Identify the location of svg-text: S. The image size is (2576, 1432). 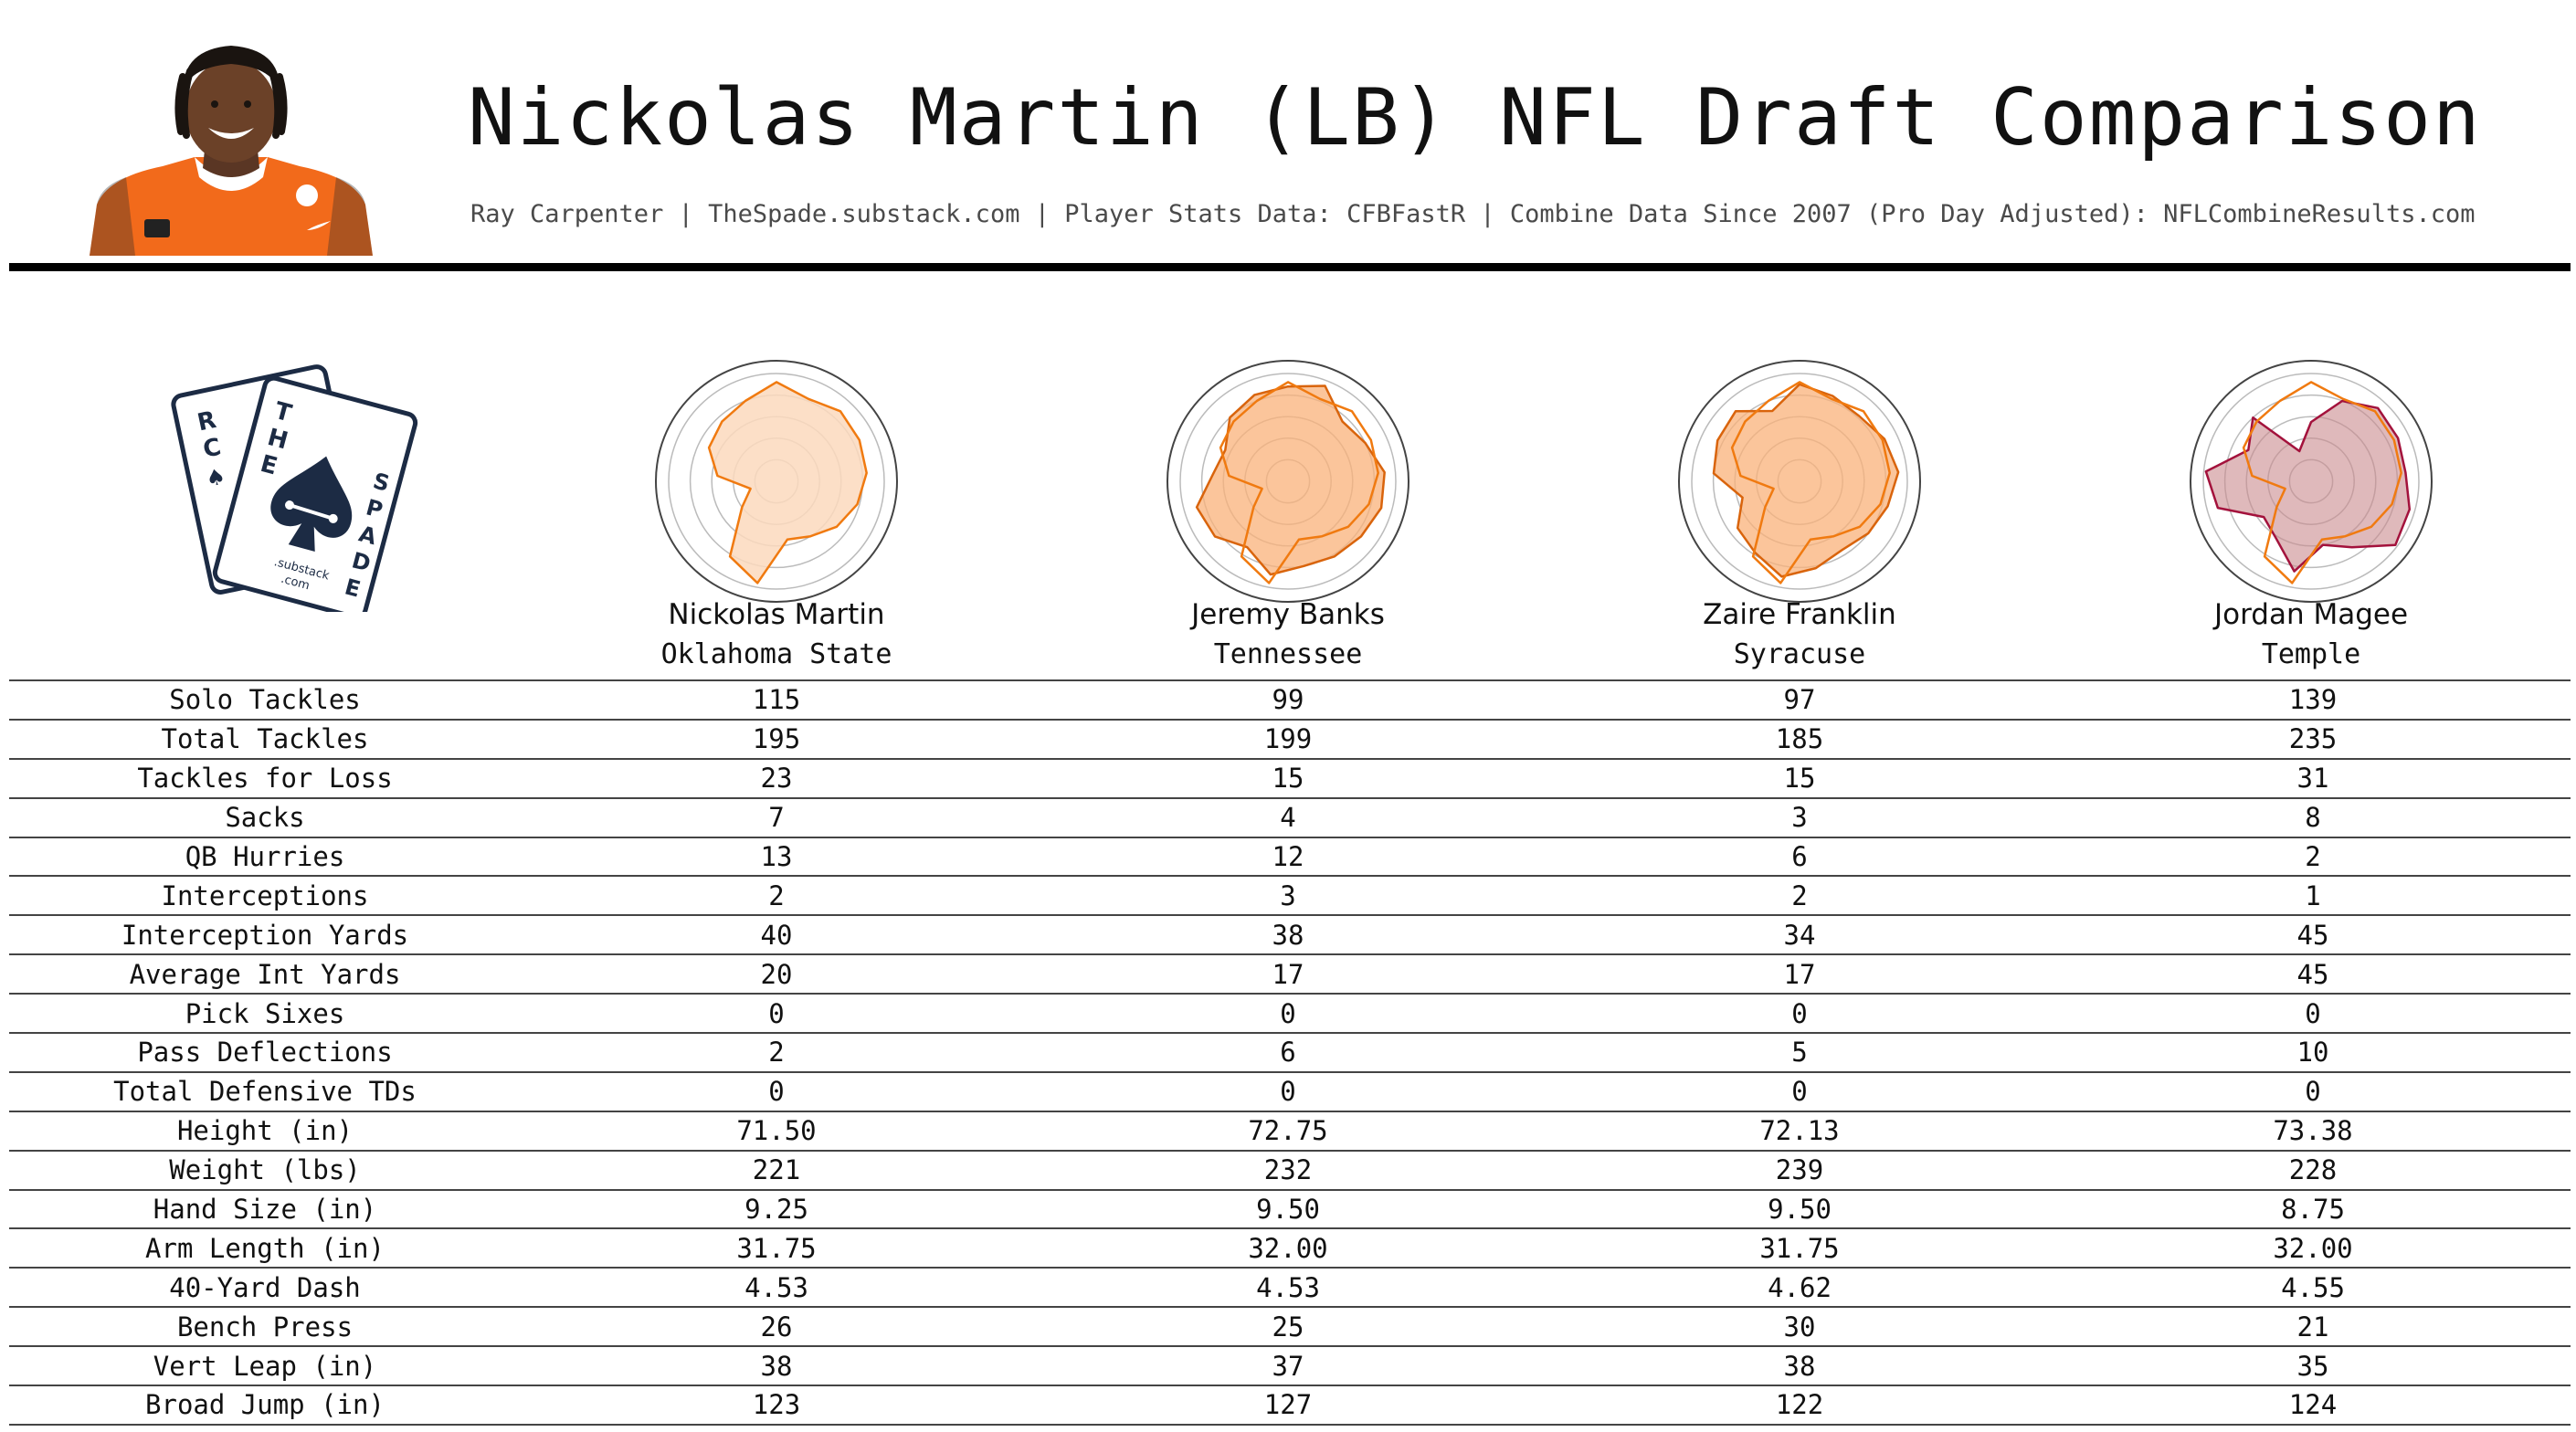
(381, 482).